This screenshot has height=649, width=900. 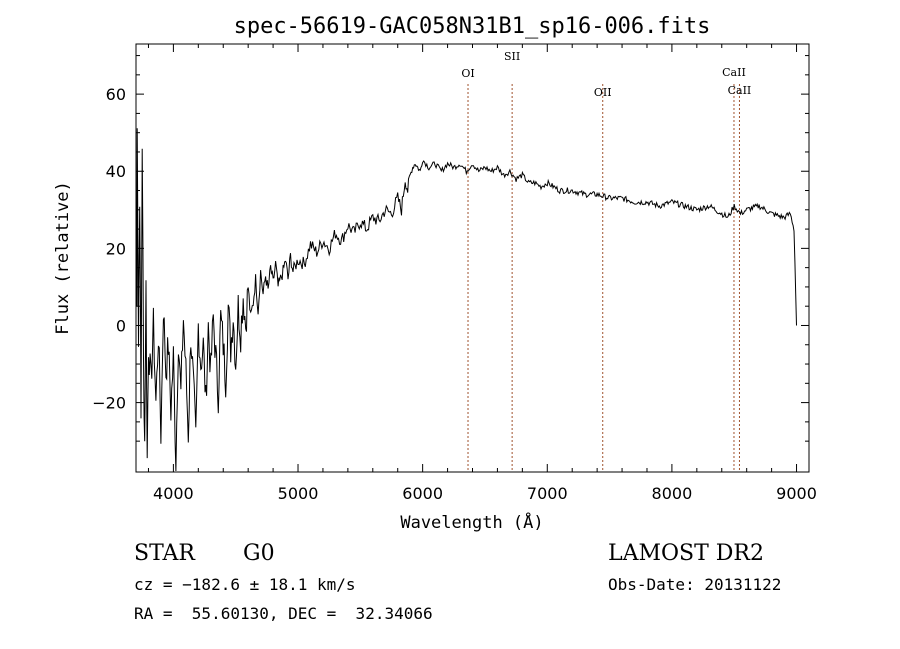 I want to click on x-tick-label: 6000, so click(x=422, y=493).